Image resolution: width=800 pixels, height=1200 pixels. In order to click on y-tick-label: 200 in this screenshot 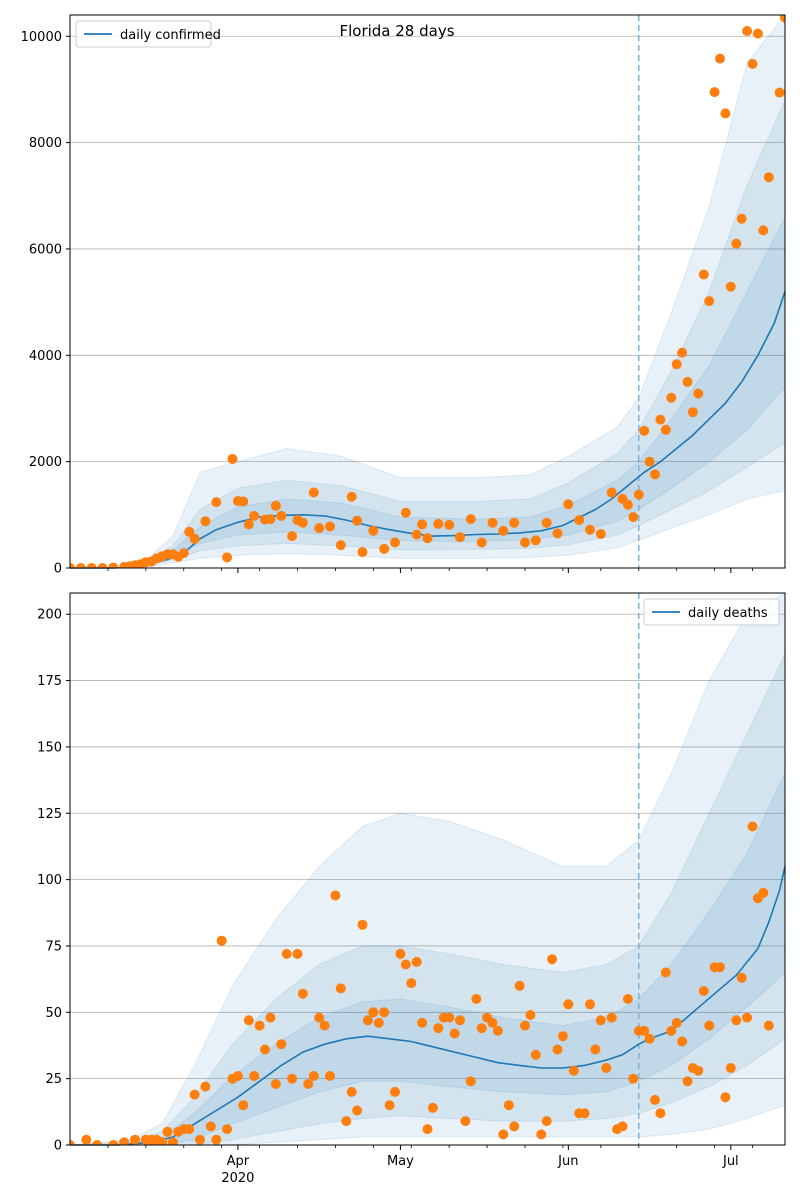, I will do `click(49, 615)`.